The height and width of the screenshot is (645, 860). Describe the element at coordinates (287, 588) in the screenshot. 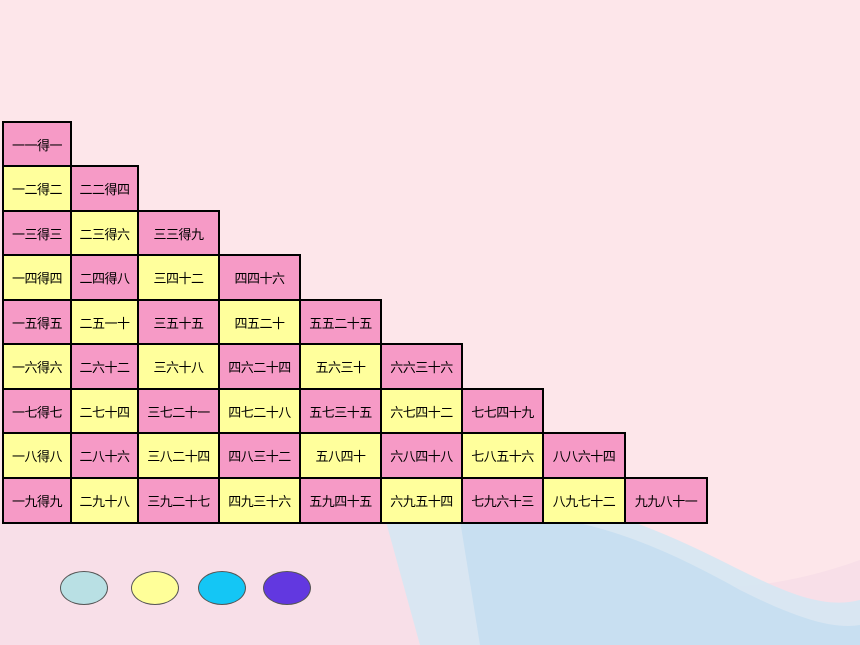

I see `swatch-purple` at that location.